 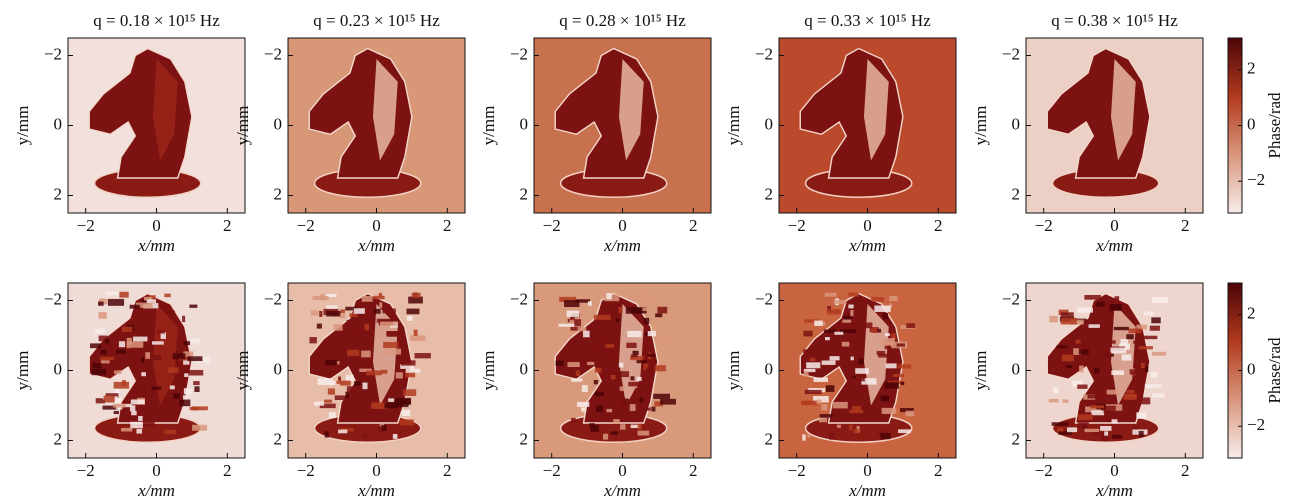 I want to click on x-tick-label: 0, so click(x=622, y=225).